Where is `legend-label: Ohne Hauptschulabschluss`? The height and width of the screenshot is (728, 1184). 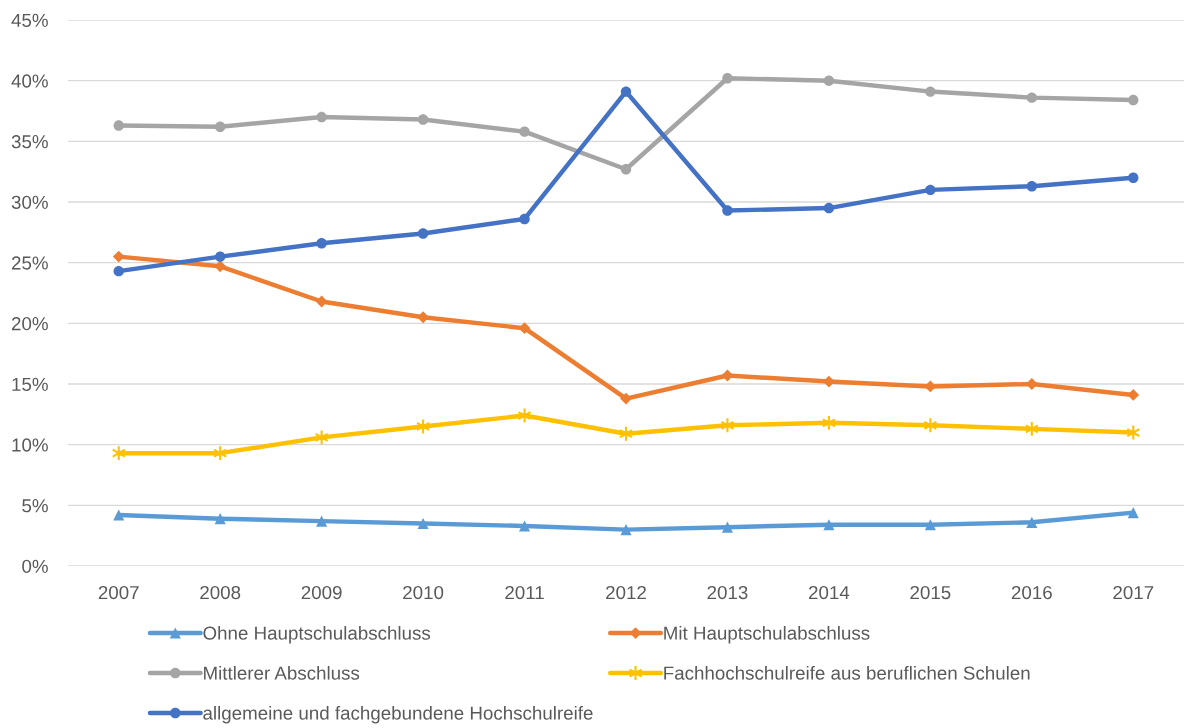
legend-label: Ohne Hauptschulabschluss is located at coordinates (317, 635).